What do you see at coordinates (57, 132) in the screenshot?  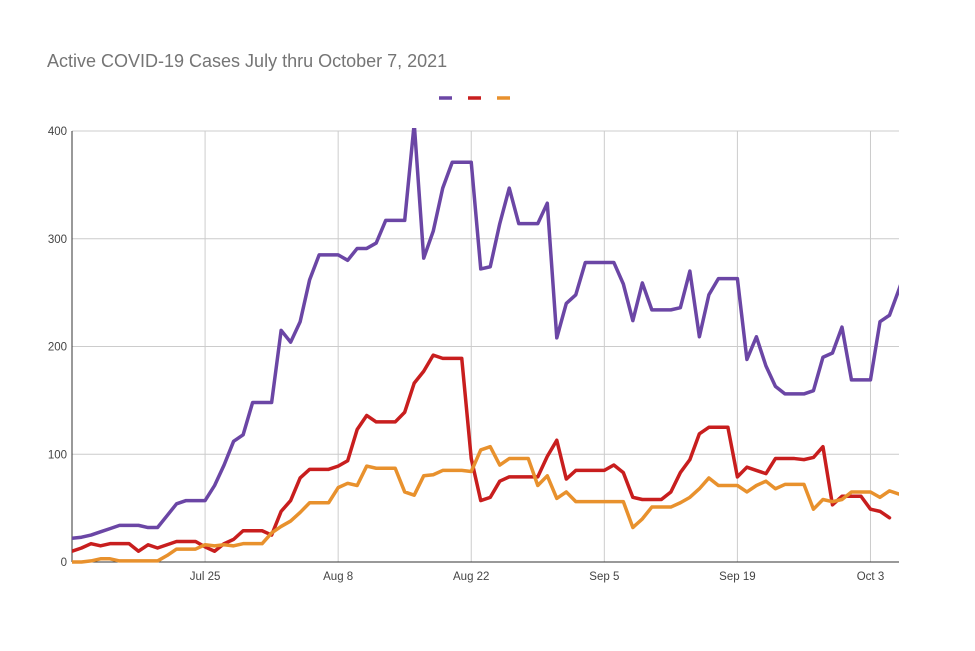 I see `y-tick-label: 400` at bounding box center [57, 132].